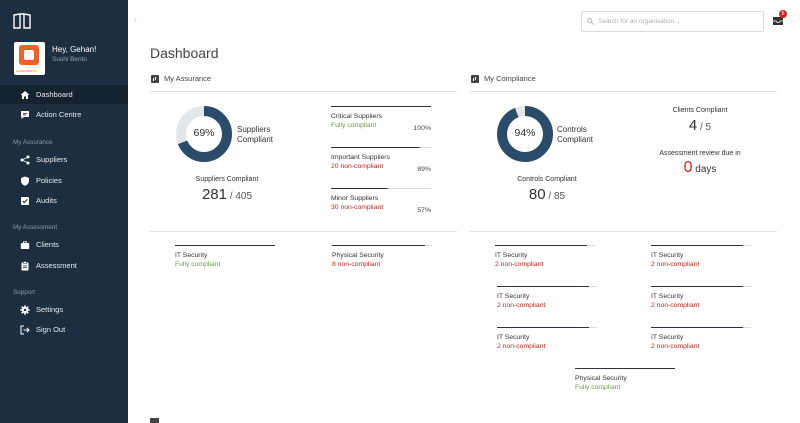  I want to click on sidebar-item-settings: Settings, so click(64, 309).